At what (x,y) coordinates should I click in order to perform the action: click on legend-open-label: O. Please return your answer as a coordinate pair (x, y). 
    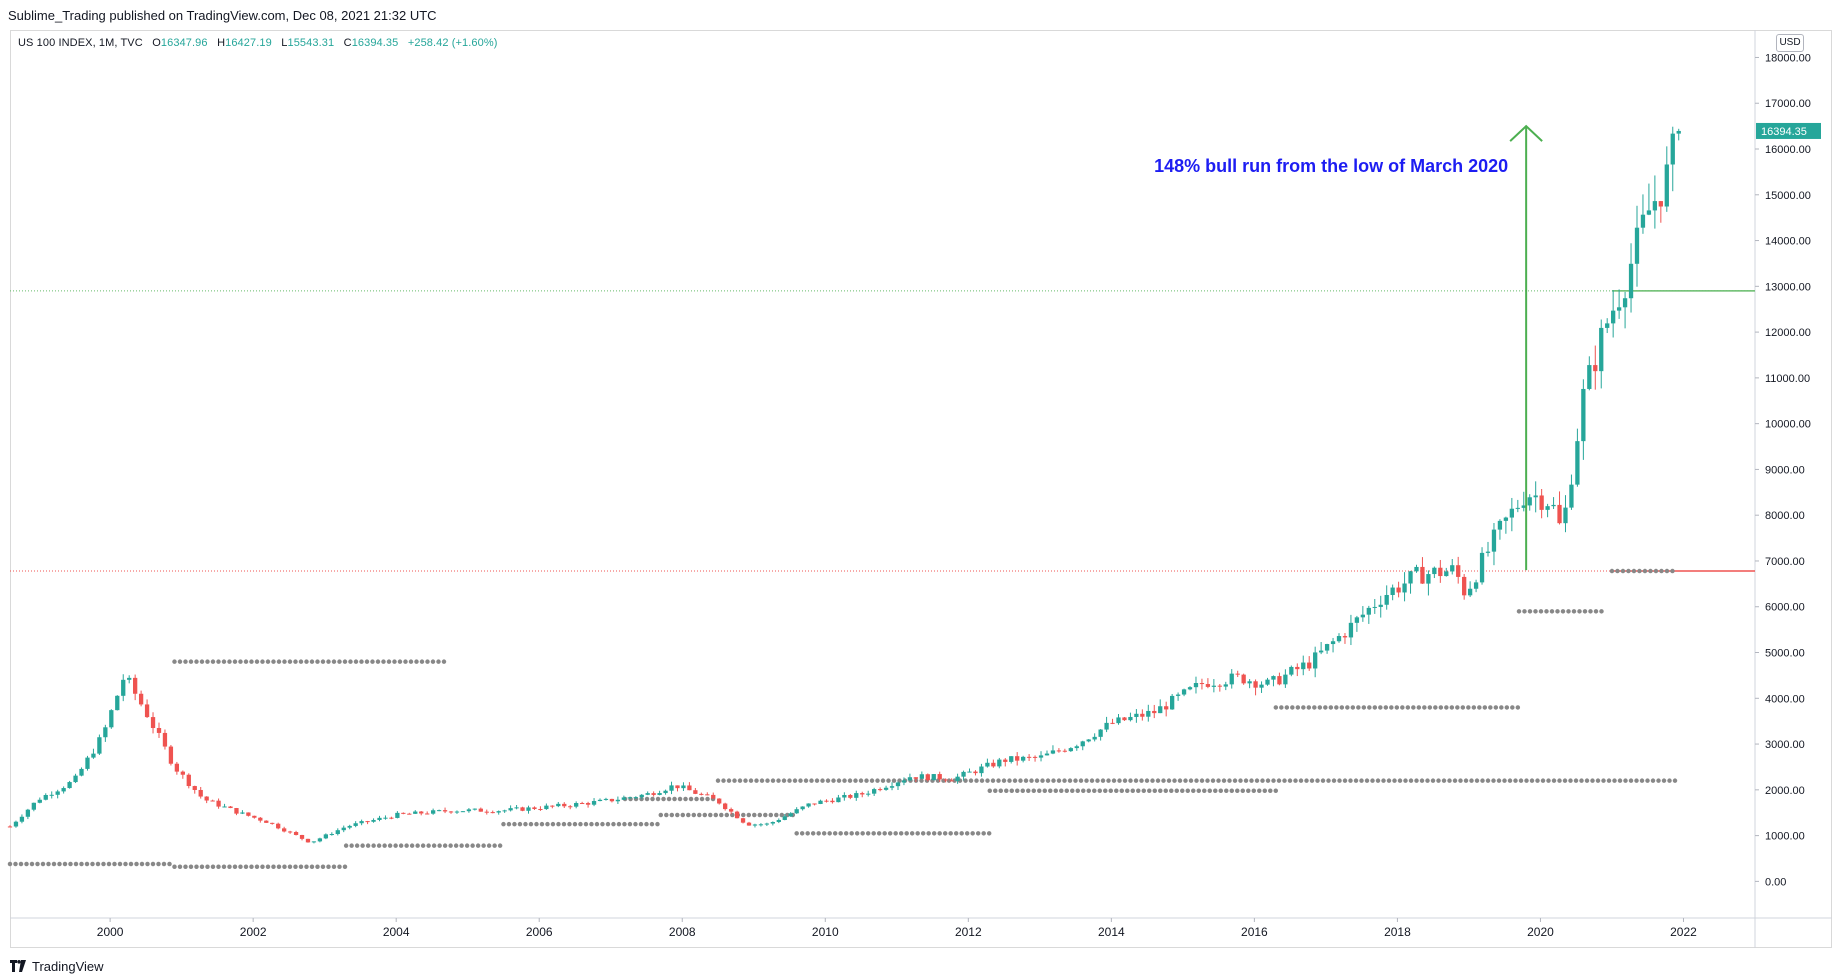
    Looking at the image, I should click on (156, 43).